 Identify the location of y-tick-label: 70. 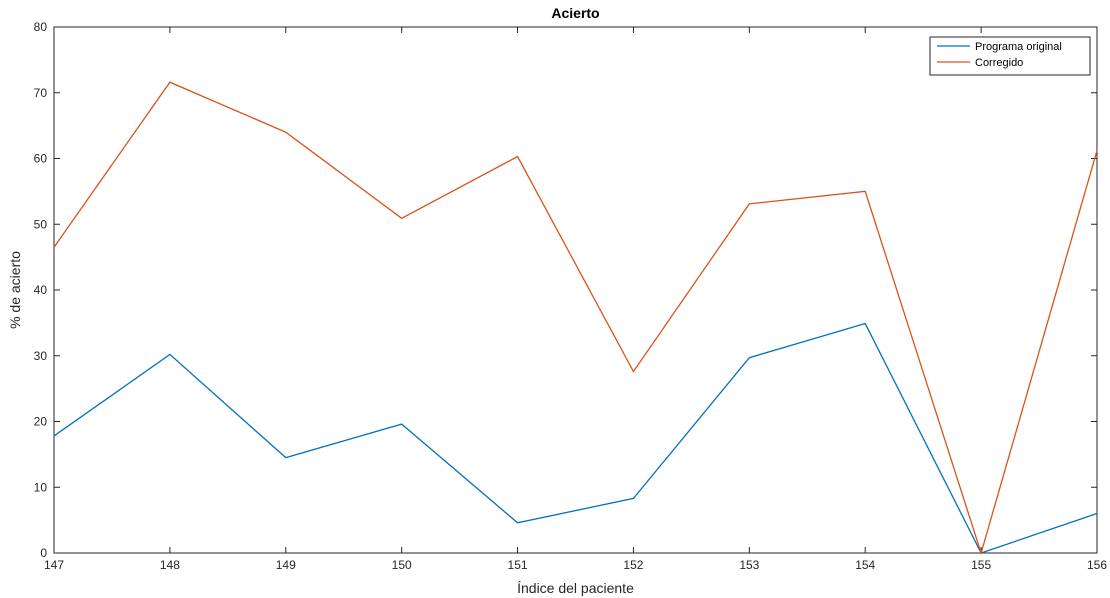
(41, 93).